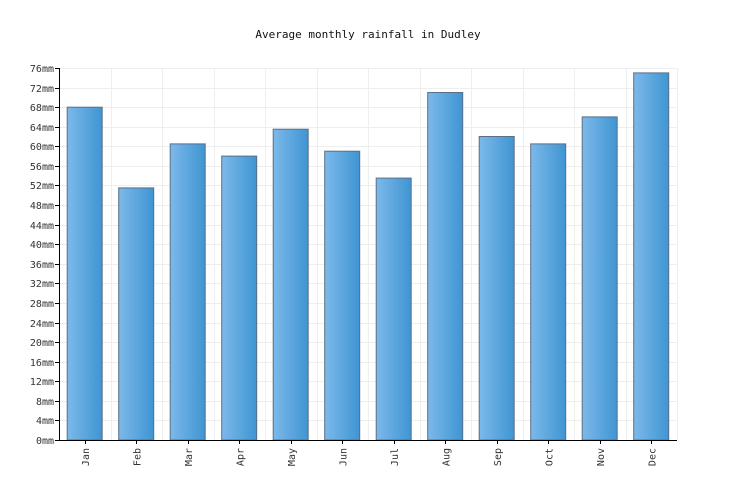 The height and width of the screenshot is (500, 736). What do you see at coordinates (369, 453) in the screenshot?
I see `x-axis-ticks: Jan Feb Mar Apr May Jun Jul Aug Sep Oct Nov Dec` at bounding box center [369, 453].